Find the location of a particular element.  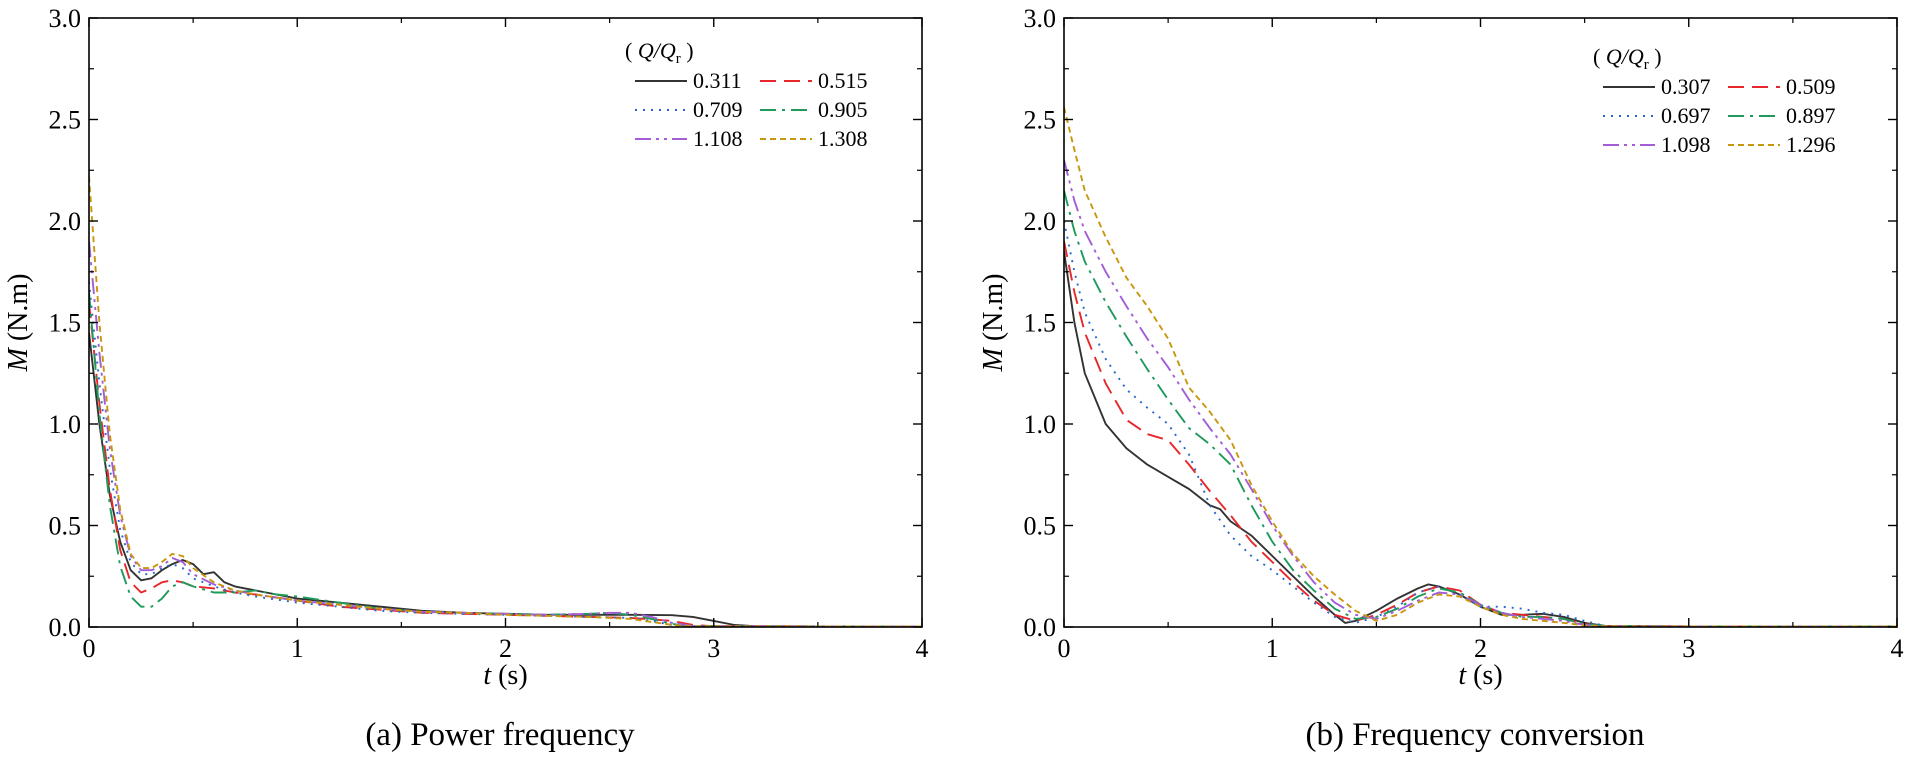

legend-label-0.897: 0.897 is located at coordinates (1811, 115).